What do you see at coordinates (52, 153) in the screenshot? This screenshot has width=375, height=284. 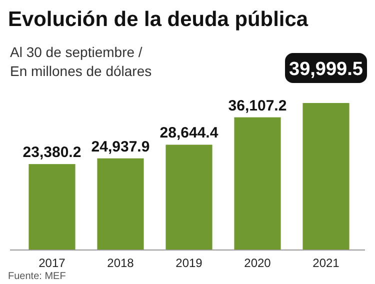 I see `data-label: 23,380.2` at bounding box center [52, 153].